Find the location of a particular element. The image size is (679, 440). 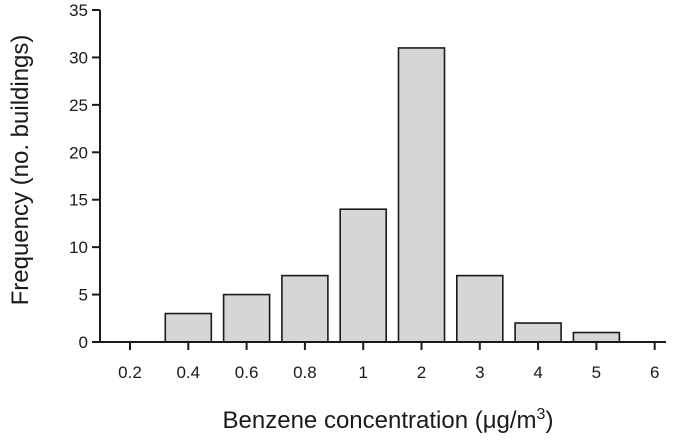

y-tick-label: 15 is located at coordinates (78, 200).